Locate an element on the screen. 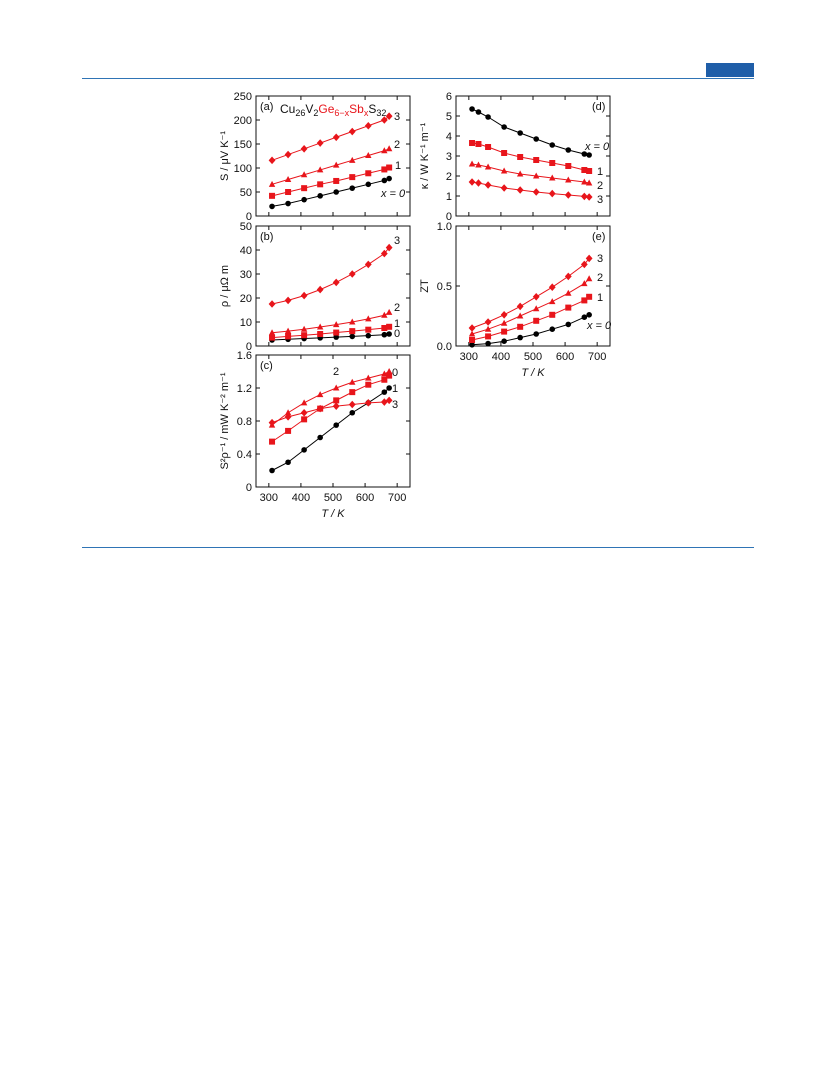  panel-d-ylabel: κ / W K⁻¹ m⁻¹ is located at coordinates (425, 155).